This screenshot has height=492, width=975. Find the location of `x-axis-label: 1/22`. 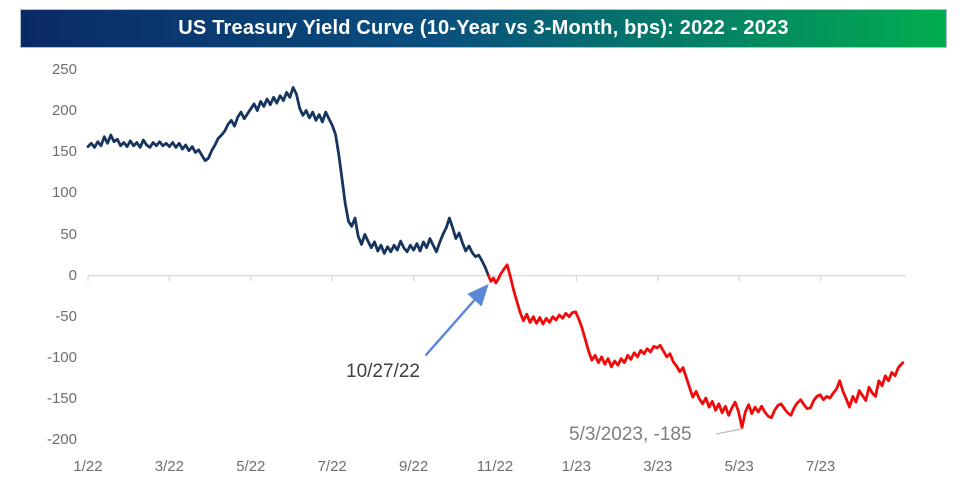

x-axis-label: 1/22 is located at coordinates (88, 466).